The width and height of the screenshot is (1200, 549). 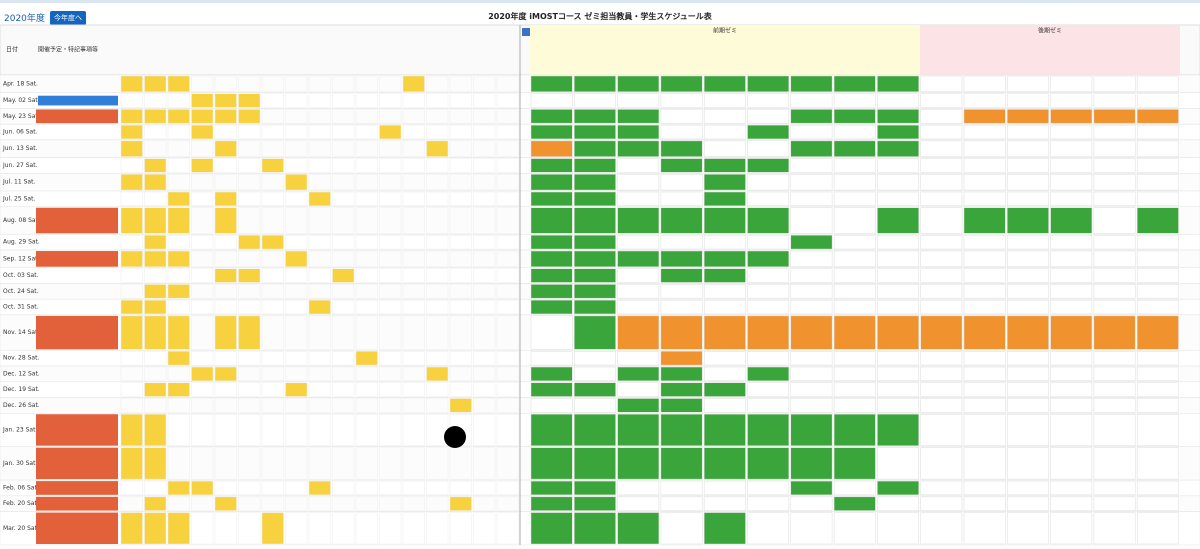 What do you see at coordinates (21, 220) in the screenshot?
I see `date-cell: Aug. 08 Sat.` at bounding box center [21, 220].